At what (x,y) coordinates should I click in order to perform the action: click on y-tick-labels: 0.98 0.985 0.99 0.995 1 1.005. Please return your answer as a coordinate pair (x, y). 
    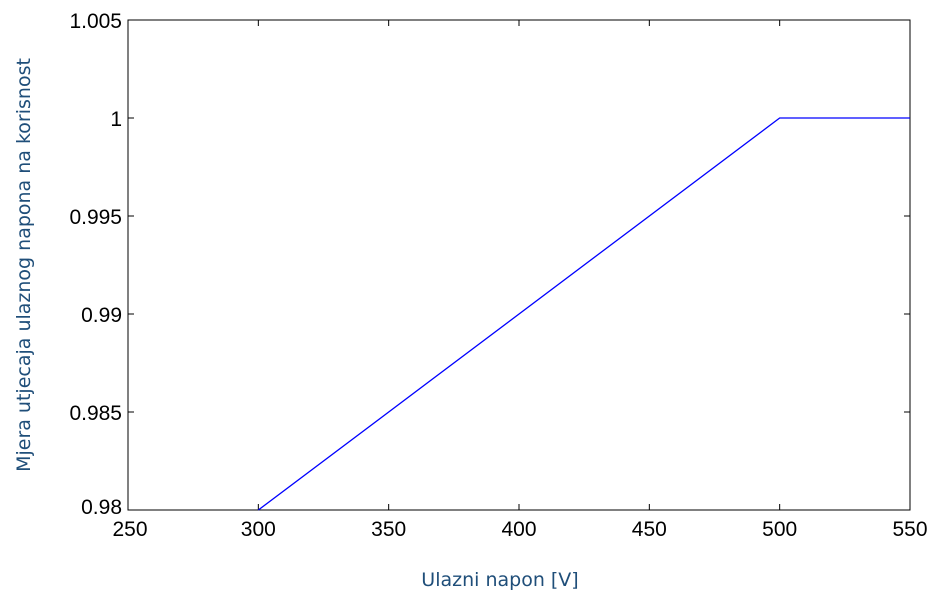
    Looking at the image, I should click on (95, 264).